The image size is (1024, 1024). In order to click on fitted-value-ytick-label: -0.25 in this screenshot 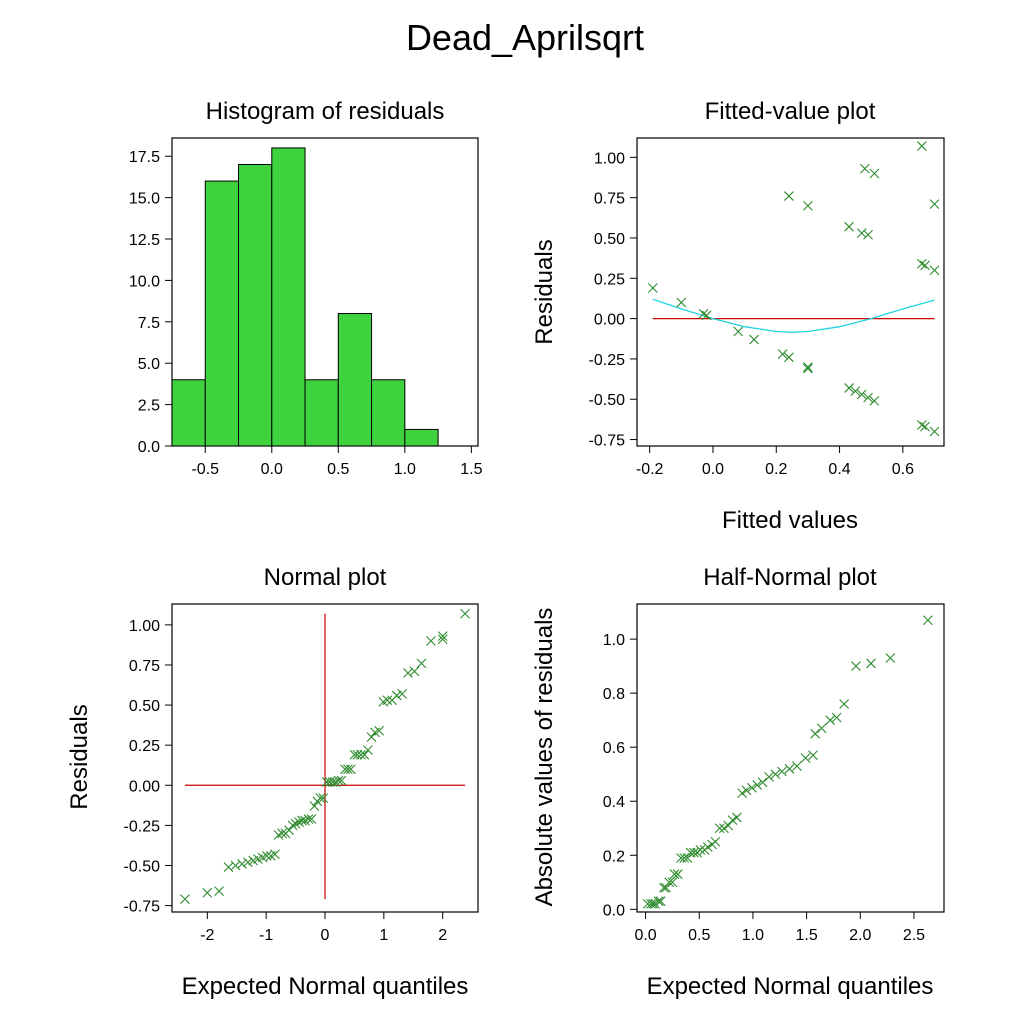, I will do `click(607, 360)`.